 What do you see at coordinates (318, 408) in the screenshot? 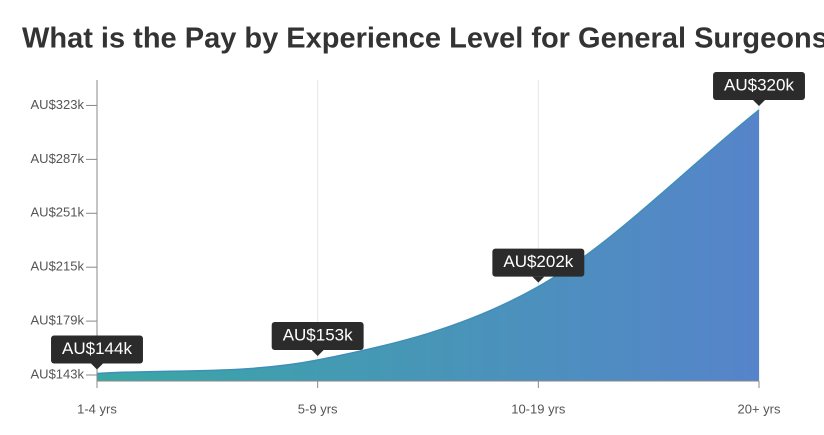
I see `x-tick-label: 5-9 yrs` at bounding box center [318, 408].